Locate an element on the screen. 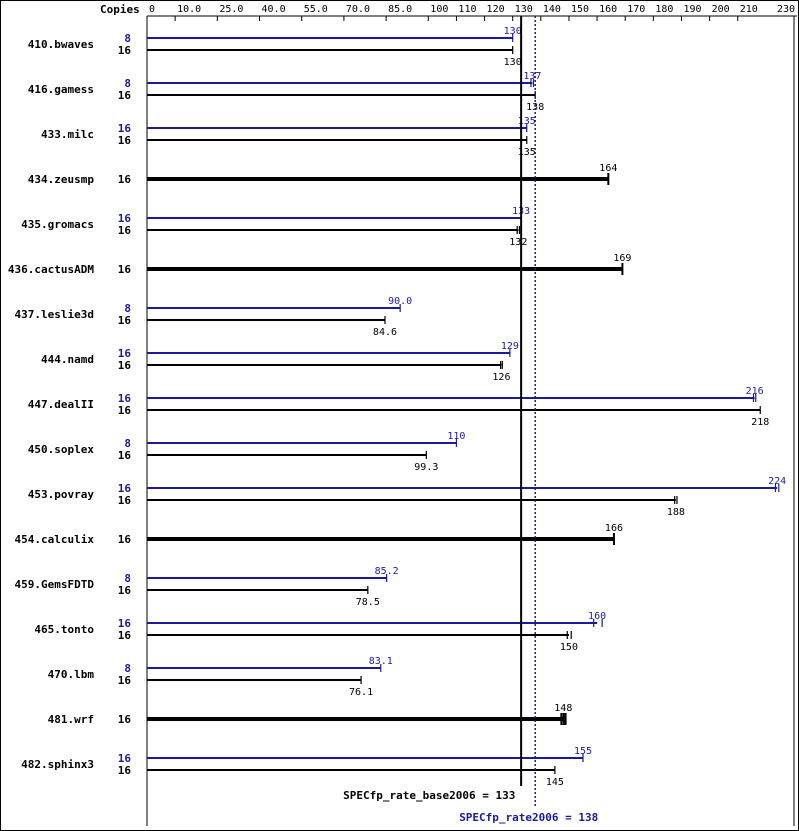  base-value-label: 78.5 is located at coordinates (368, 602).